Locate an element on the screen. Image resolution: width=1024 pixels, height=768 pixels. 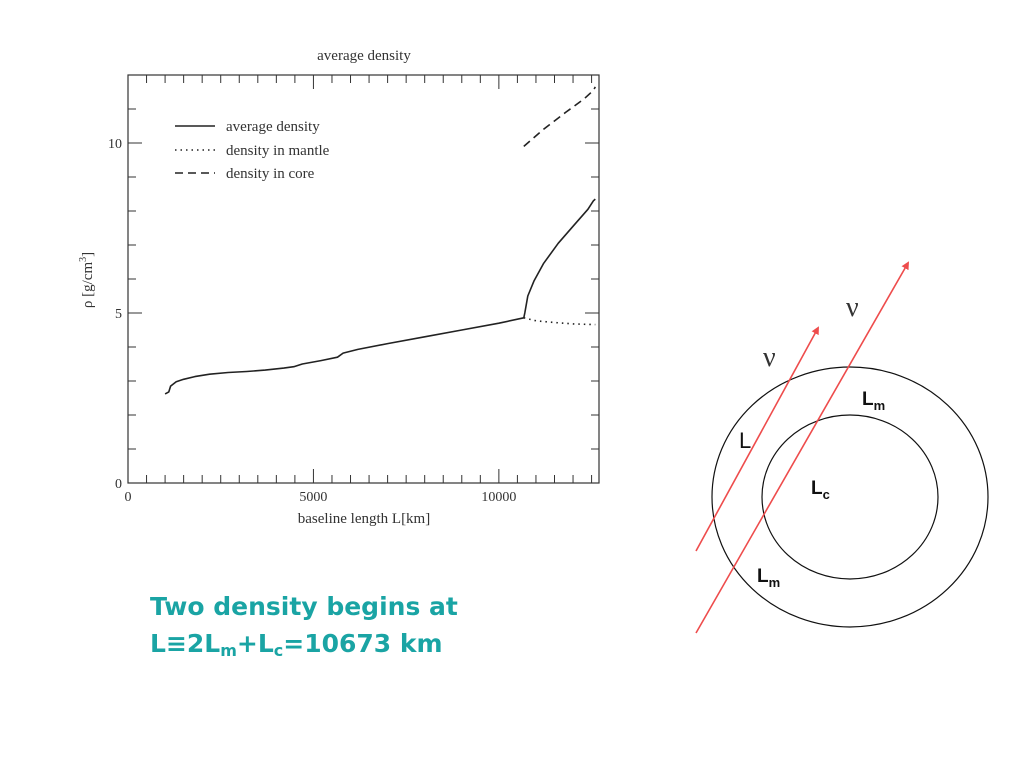
core-circle is located at coordinates (850, 497).